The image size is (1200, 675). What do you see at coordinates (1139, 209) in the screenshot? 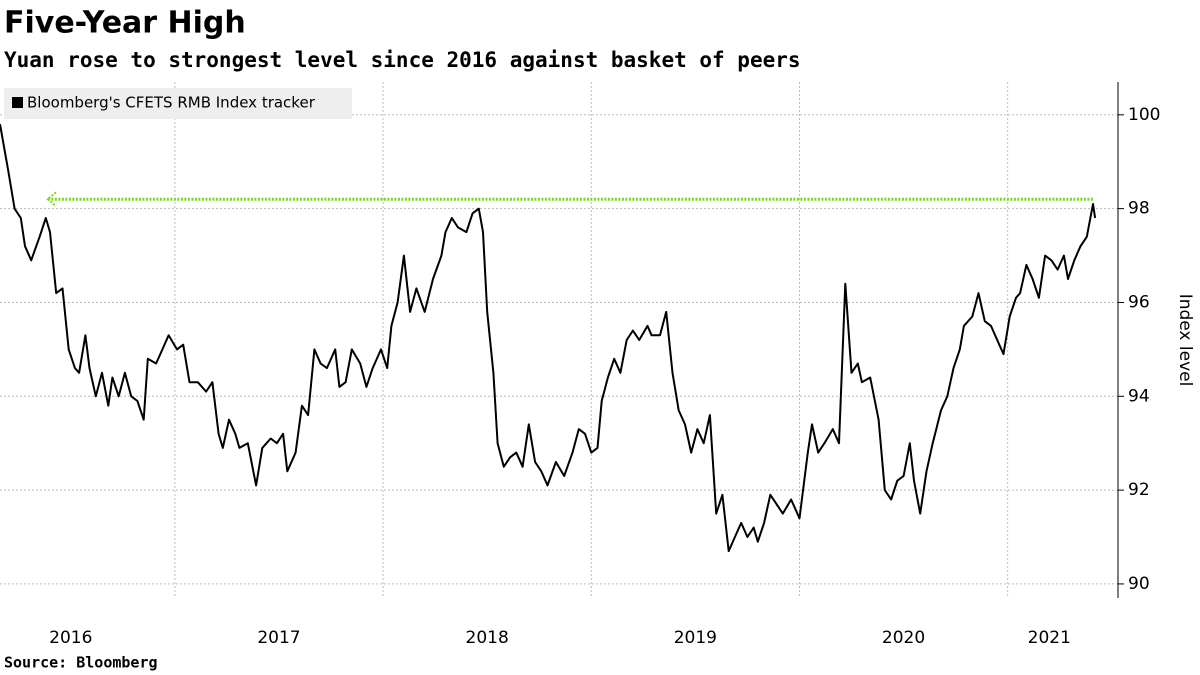
I see `y-tick-label: 98` at bounding box center [1139, 209].